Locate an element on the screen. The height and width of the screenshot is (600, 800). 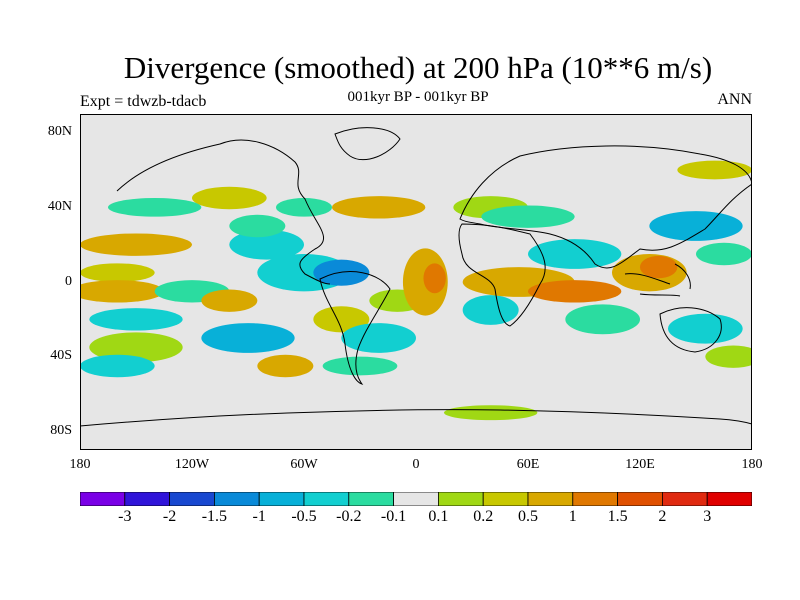
colorbar-label: 3 is located at coordinates (707, 516).